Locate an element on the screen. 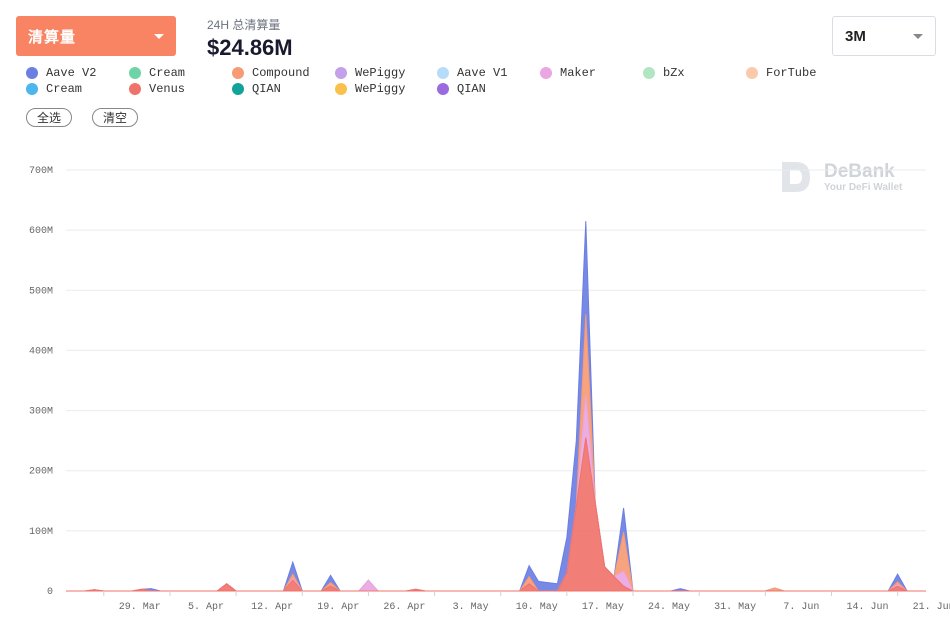 The width and height of the screenshot is (950, 627). legend-label: ForTube is located at coordinates (791, 73).